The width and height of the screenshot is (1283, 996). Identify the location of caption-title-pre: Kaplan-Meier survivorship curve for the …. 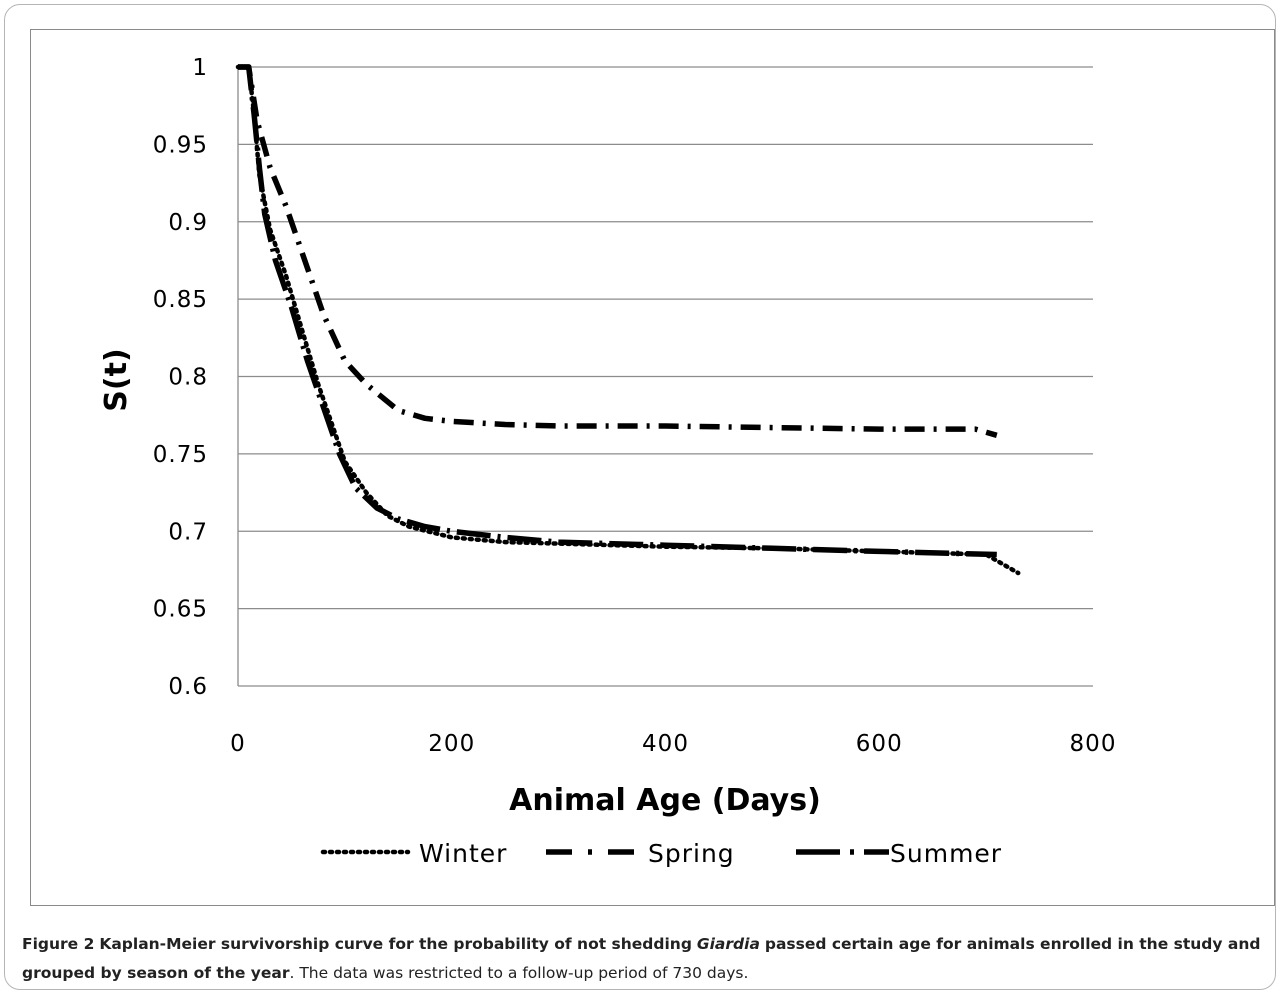
(395, 944).